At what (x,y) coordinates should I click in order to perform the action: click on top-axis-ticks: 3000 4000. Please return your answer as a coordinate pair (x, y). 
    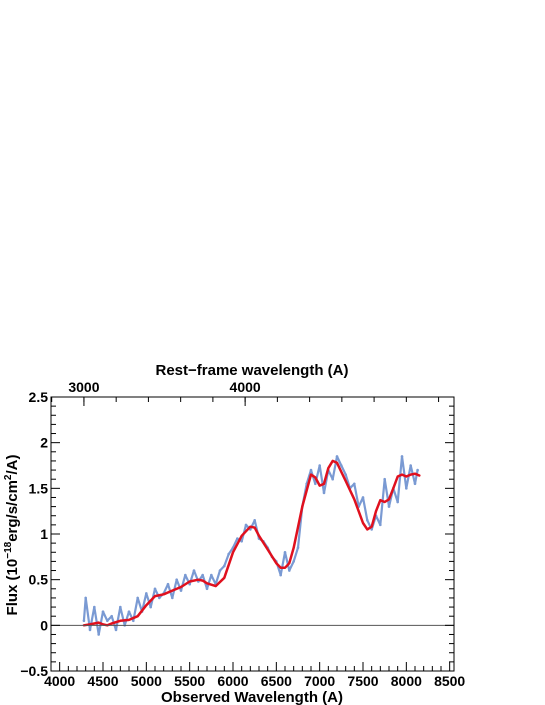
    Looking at the image, I should click on (245, 392).